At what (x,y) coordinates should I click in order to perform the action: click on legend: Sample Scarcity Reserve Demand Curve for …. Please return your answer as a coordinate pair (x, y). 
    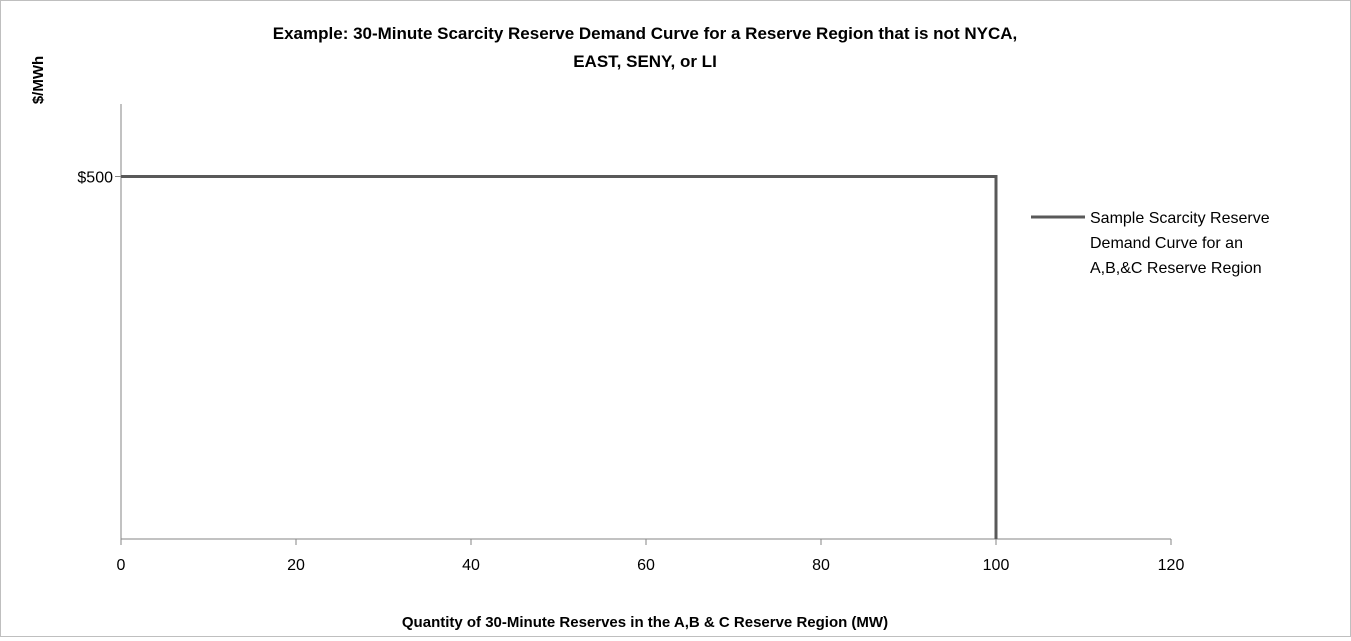
    Looking at the image, I should click on (1150, 243).